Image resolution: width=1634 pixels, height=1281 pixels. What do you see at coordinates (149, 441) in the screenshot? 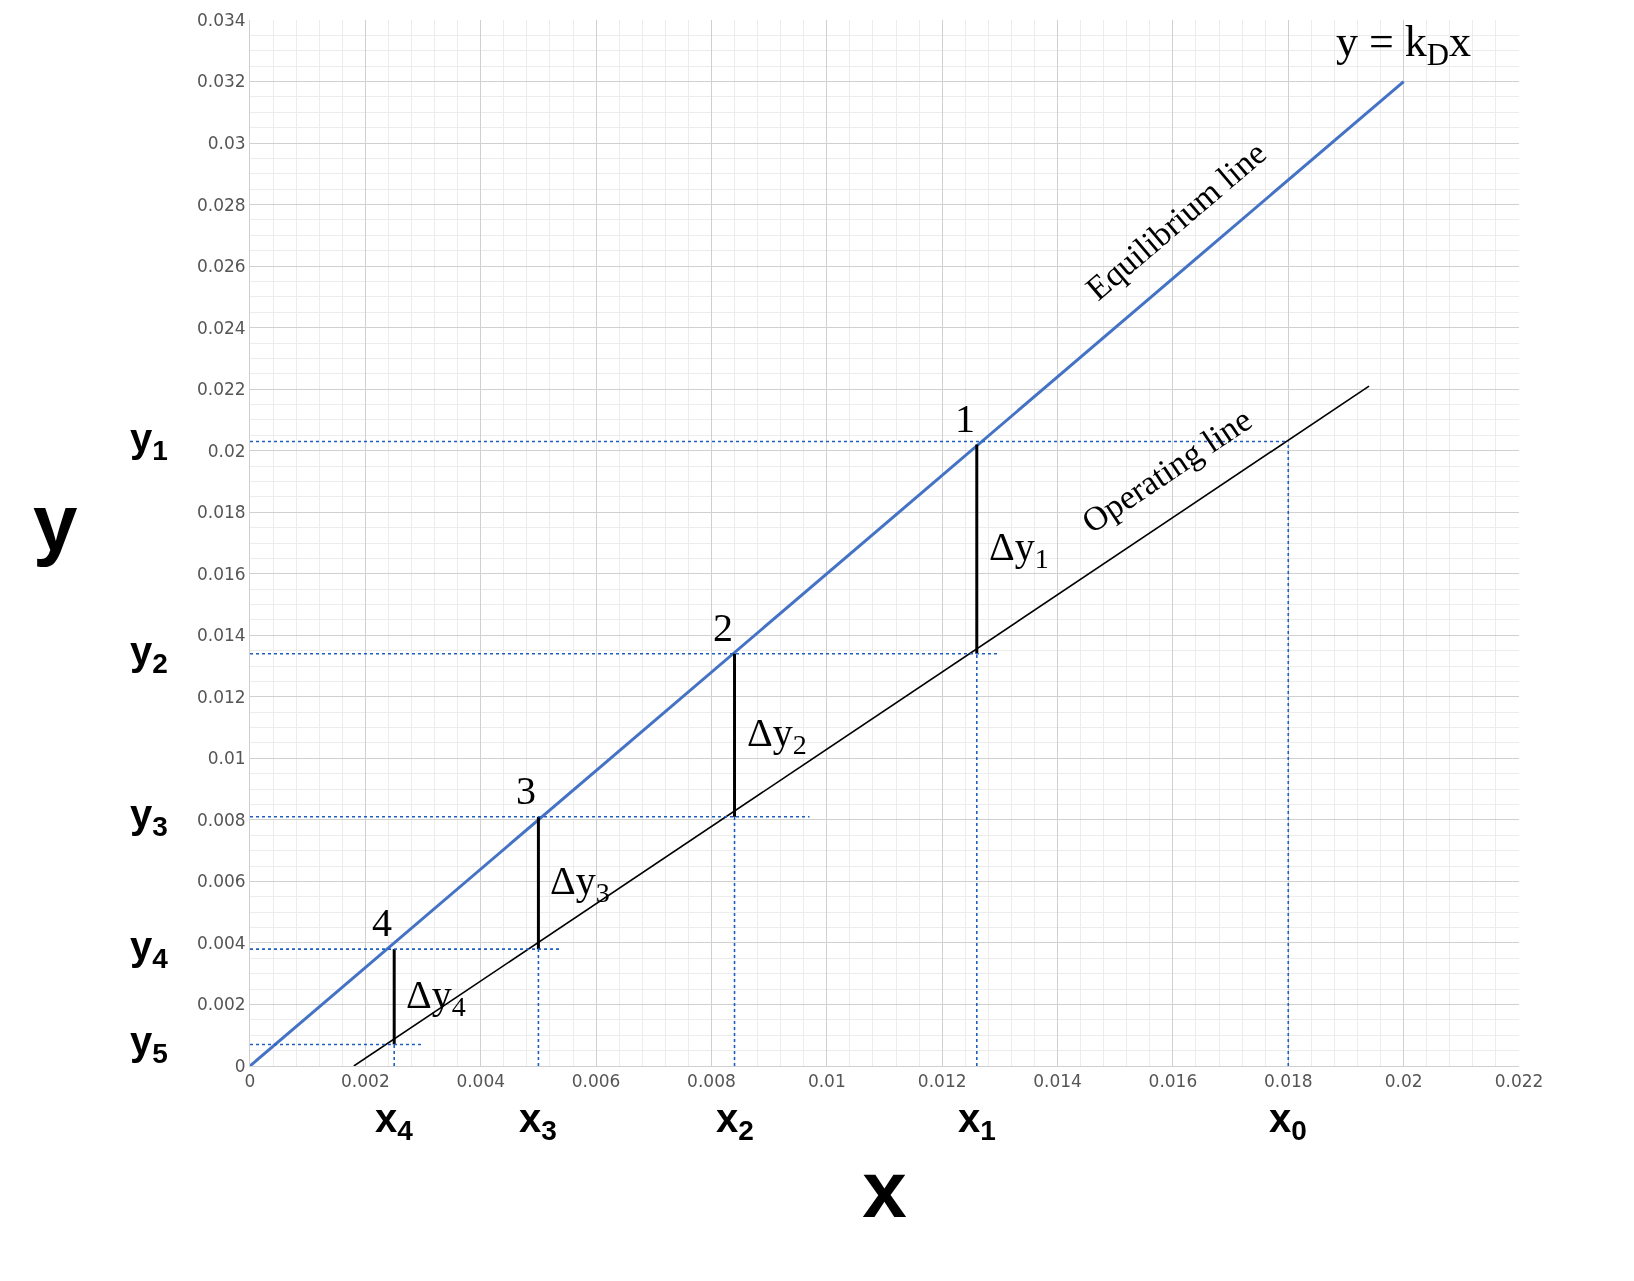
I see `text: y$_{1}$` at bounding box center [149, 441].